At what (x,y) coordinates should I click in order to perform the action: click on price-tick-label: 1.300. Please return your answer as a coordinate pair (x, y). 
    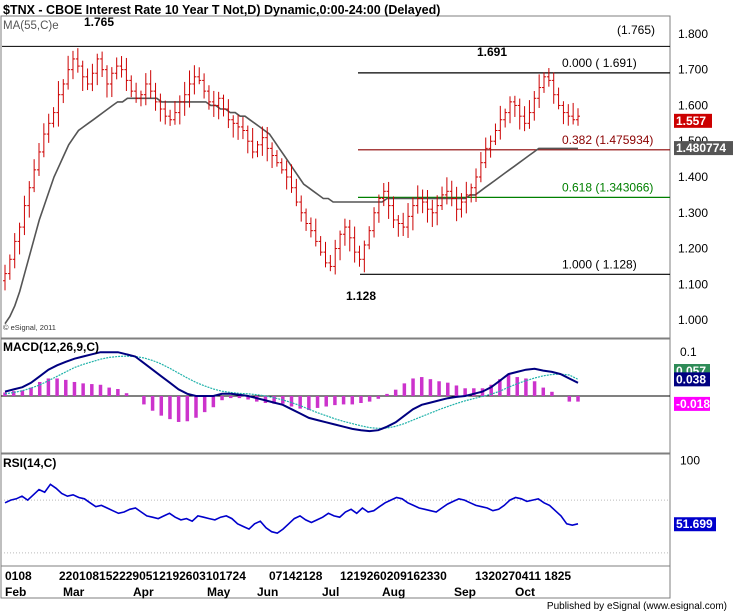
    Looking at the image, I should click on (693, 213).